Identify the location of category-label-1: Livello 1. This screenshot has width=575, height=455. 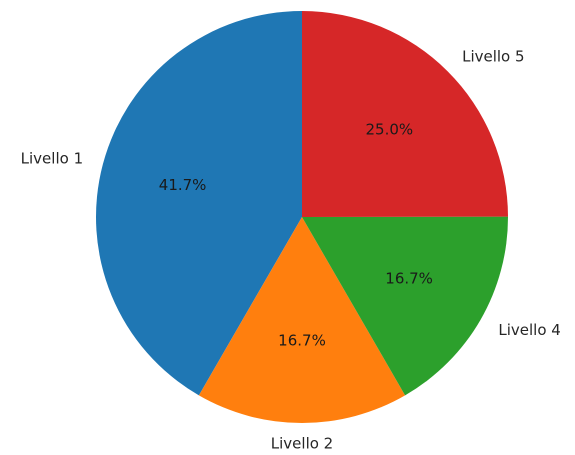
(52, 158).